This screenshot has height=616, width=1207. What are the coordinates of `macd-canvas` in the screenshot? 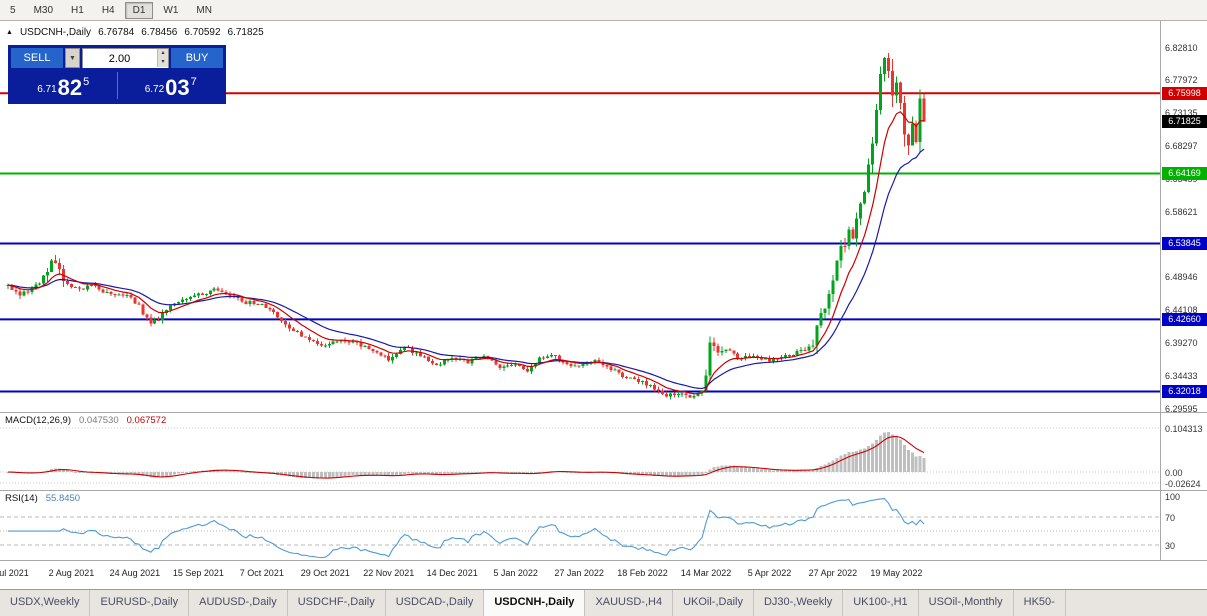 It's located at (580, 451).